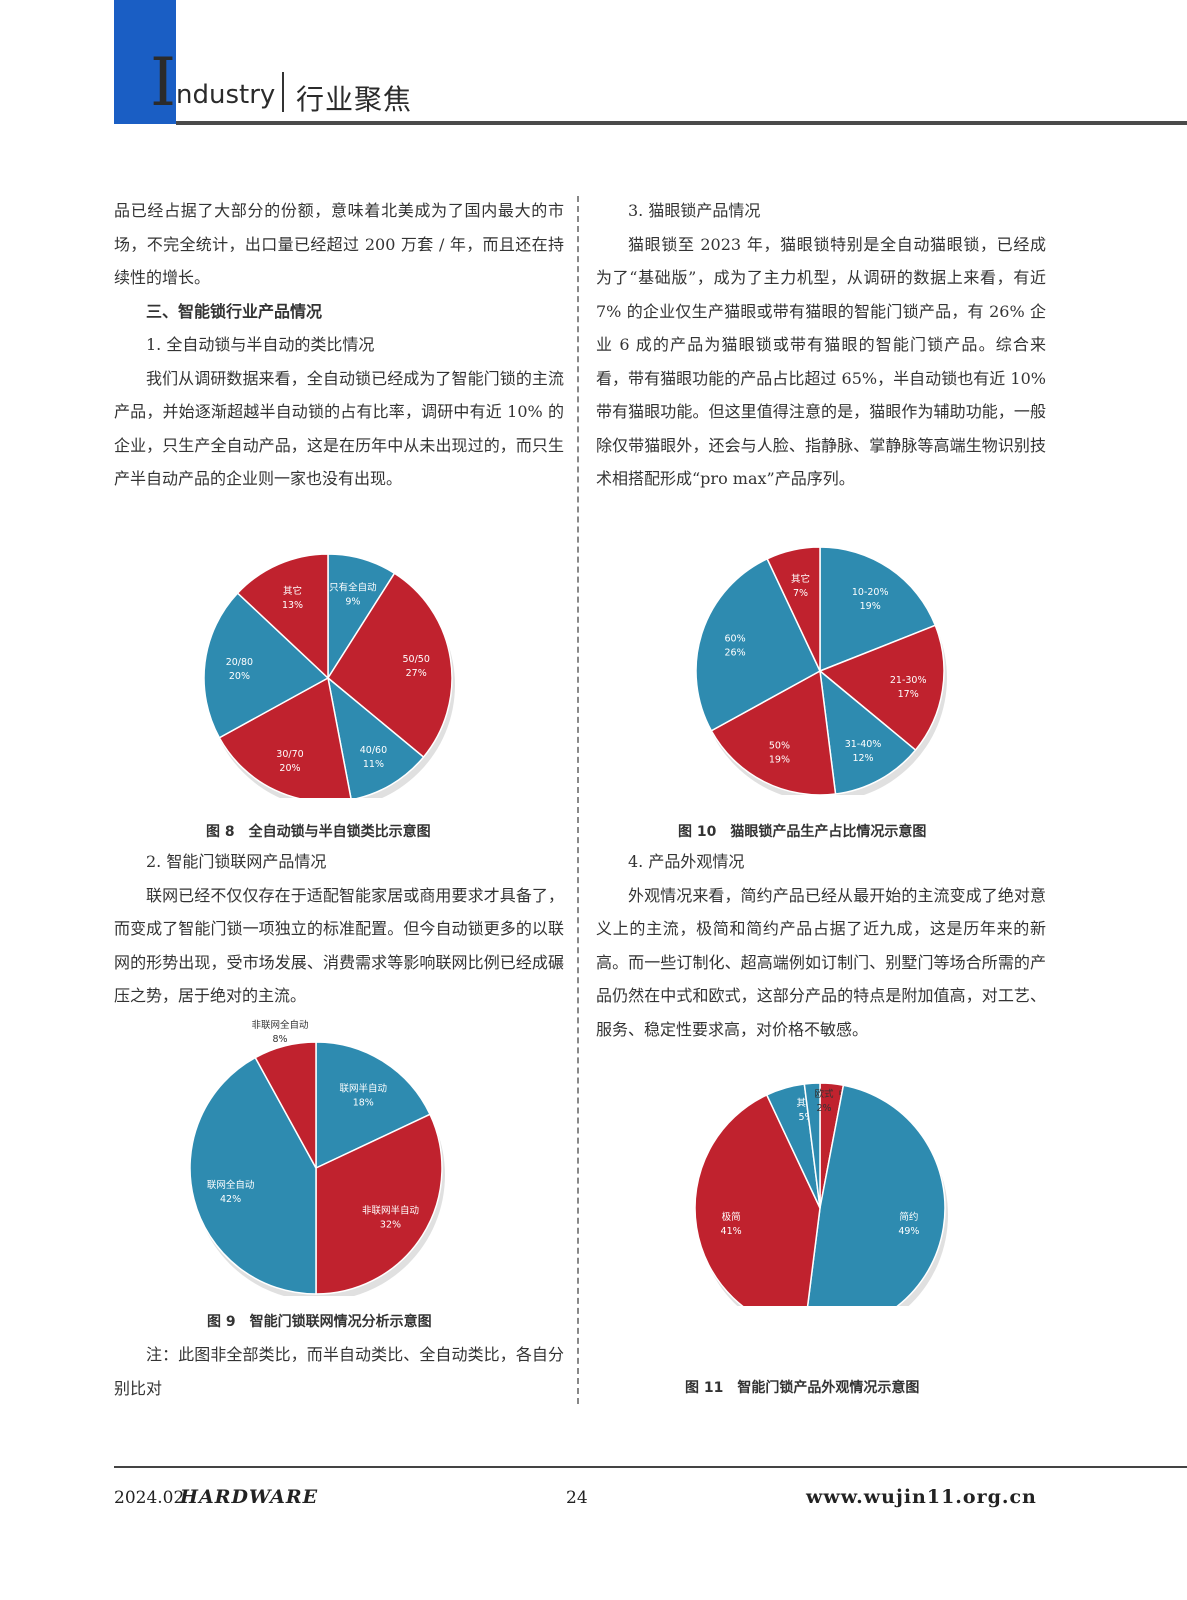  What do you see at coordinates (908, 680) in the screenshot?
I see `pie-slice-label: 21-30%` at bounding box center [908, 680].